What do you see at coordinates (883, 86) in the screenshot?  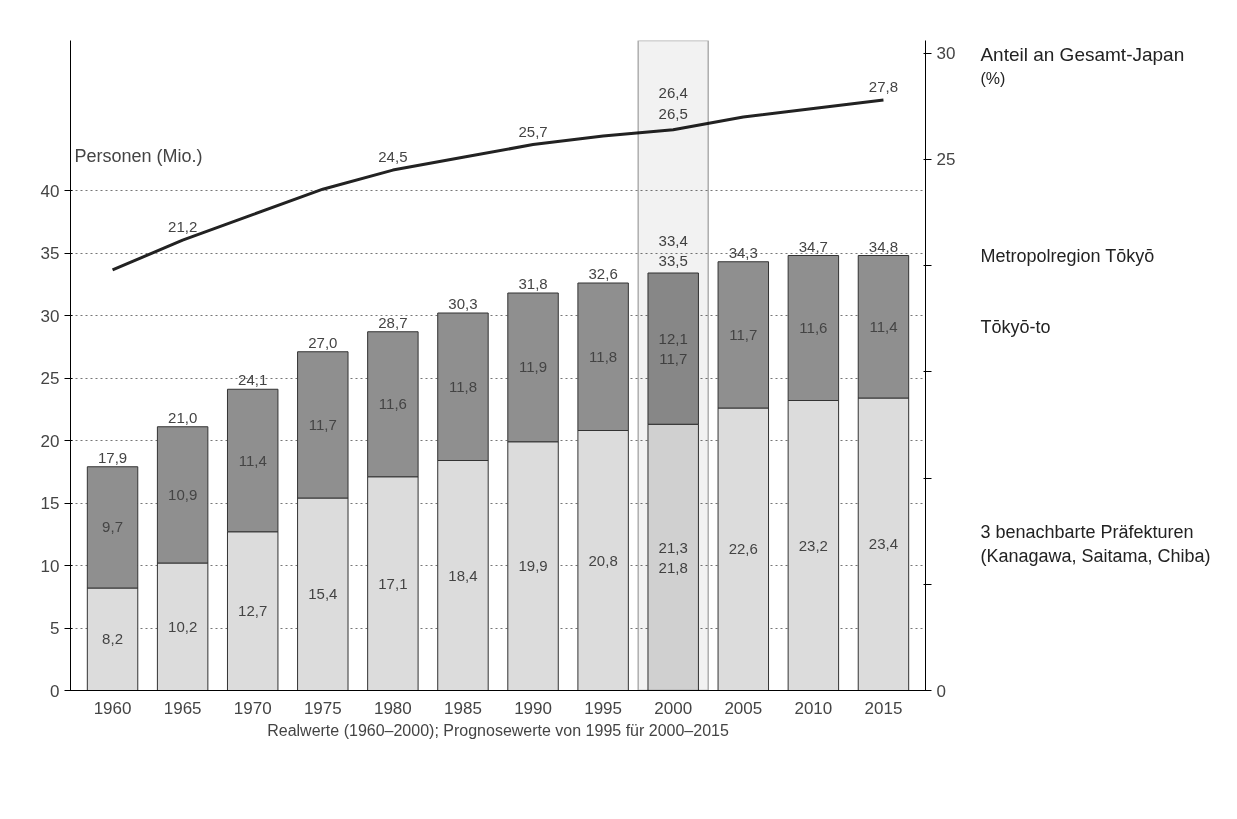 I see `data-label: 27,8` at bounding box center [883, 86].